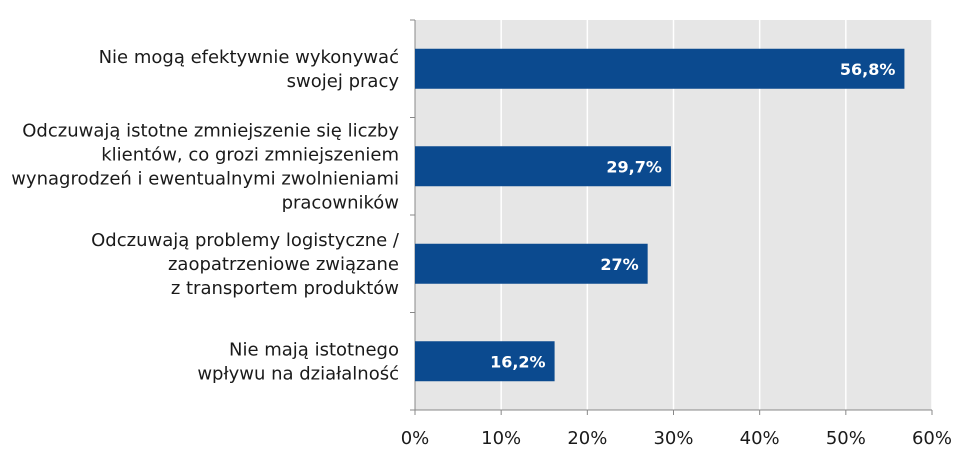 The image size is (960, 460). I want to click on x-tick-label: 30%, so click(673, 438).